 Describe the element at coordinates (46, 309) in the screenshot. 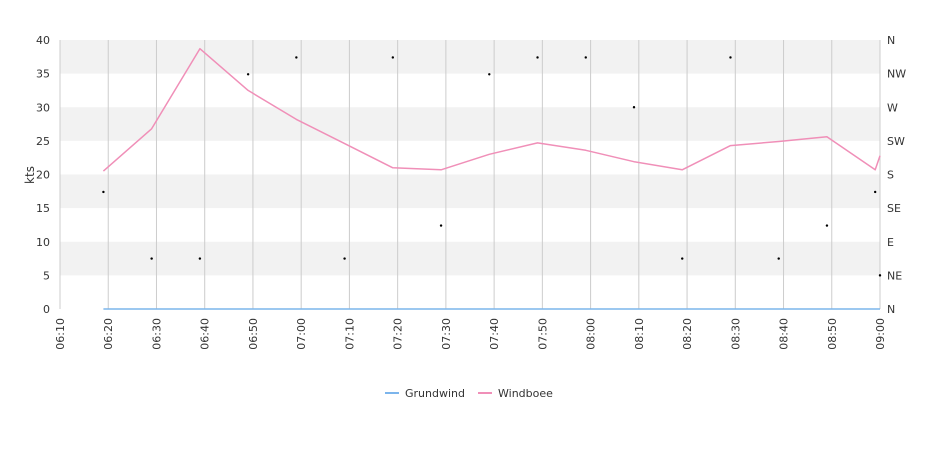

I see `y-tick-label: 0` at that location.